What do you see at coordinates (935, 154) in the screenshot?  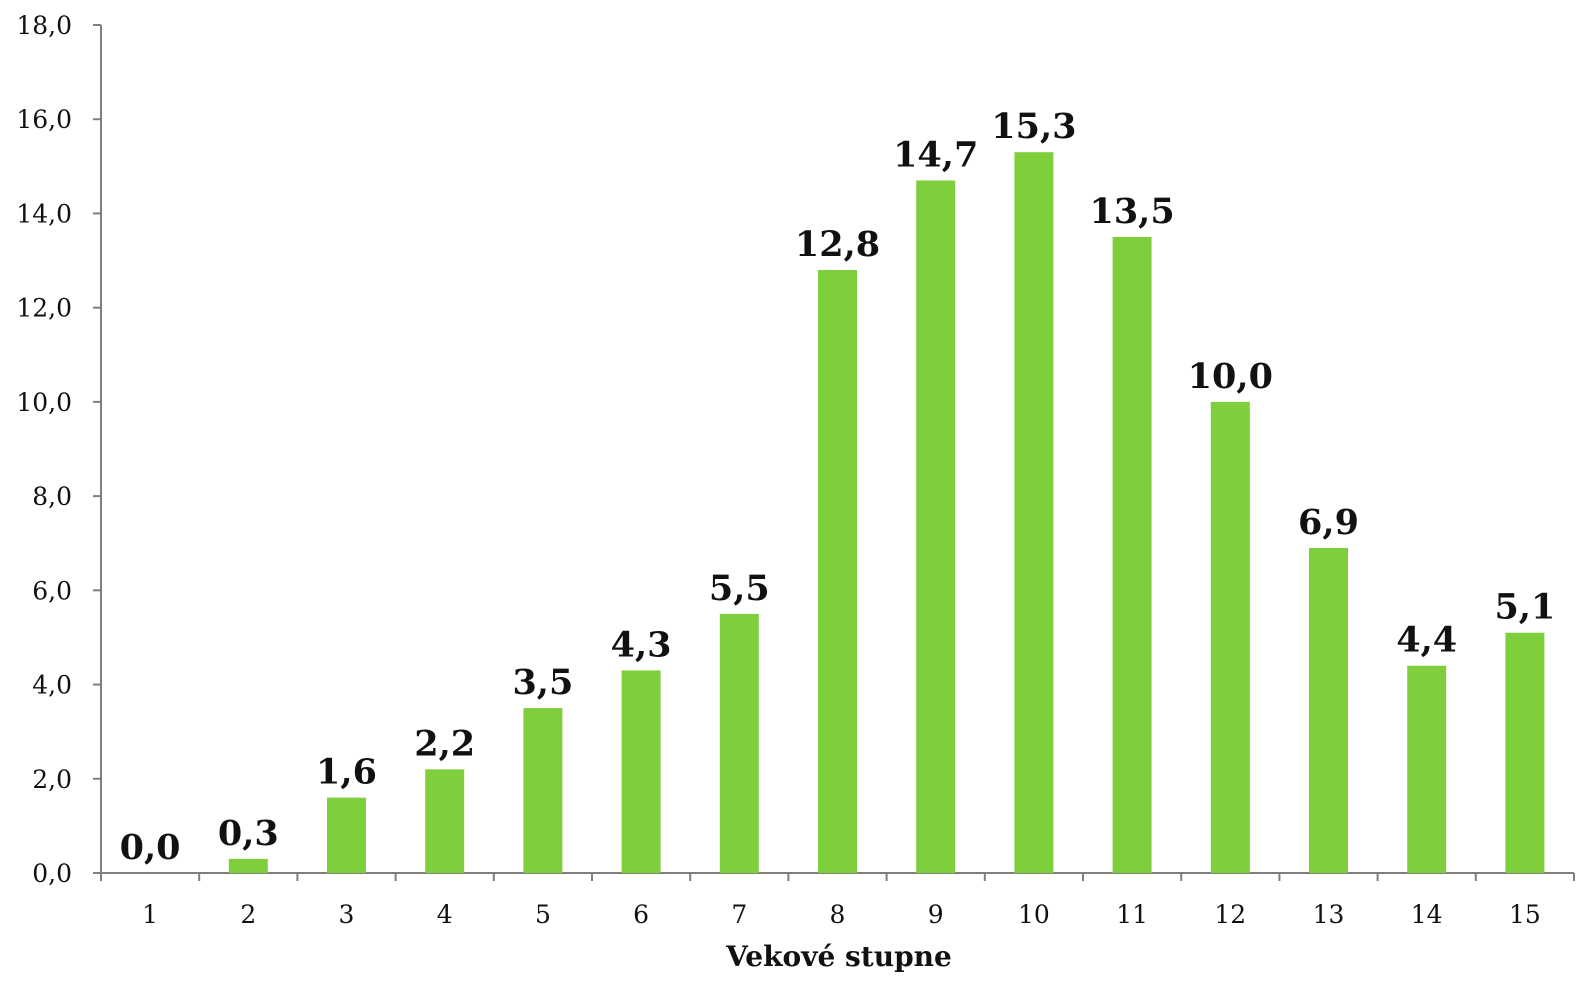 I see `data-label: 14,7` at bounding box center [935, 154].